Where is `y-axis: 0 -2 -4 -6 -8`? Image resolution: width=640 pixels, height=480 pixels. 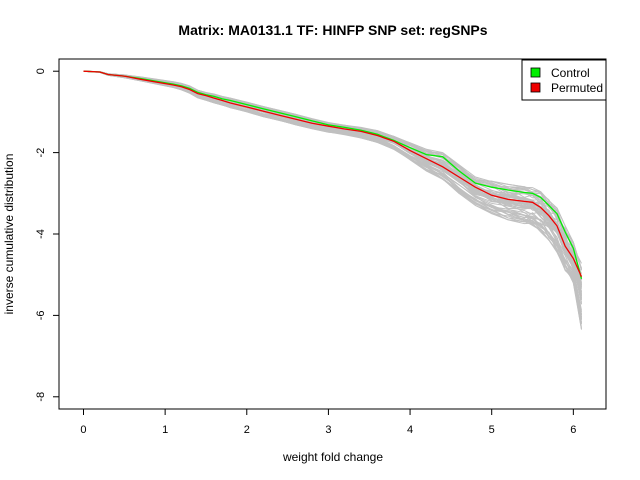 y-axis: 0 -2 -4 -6 -8 is located at coordinates (47, 235).